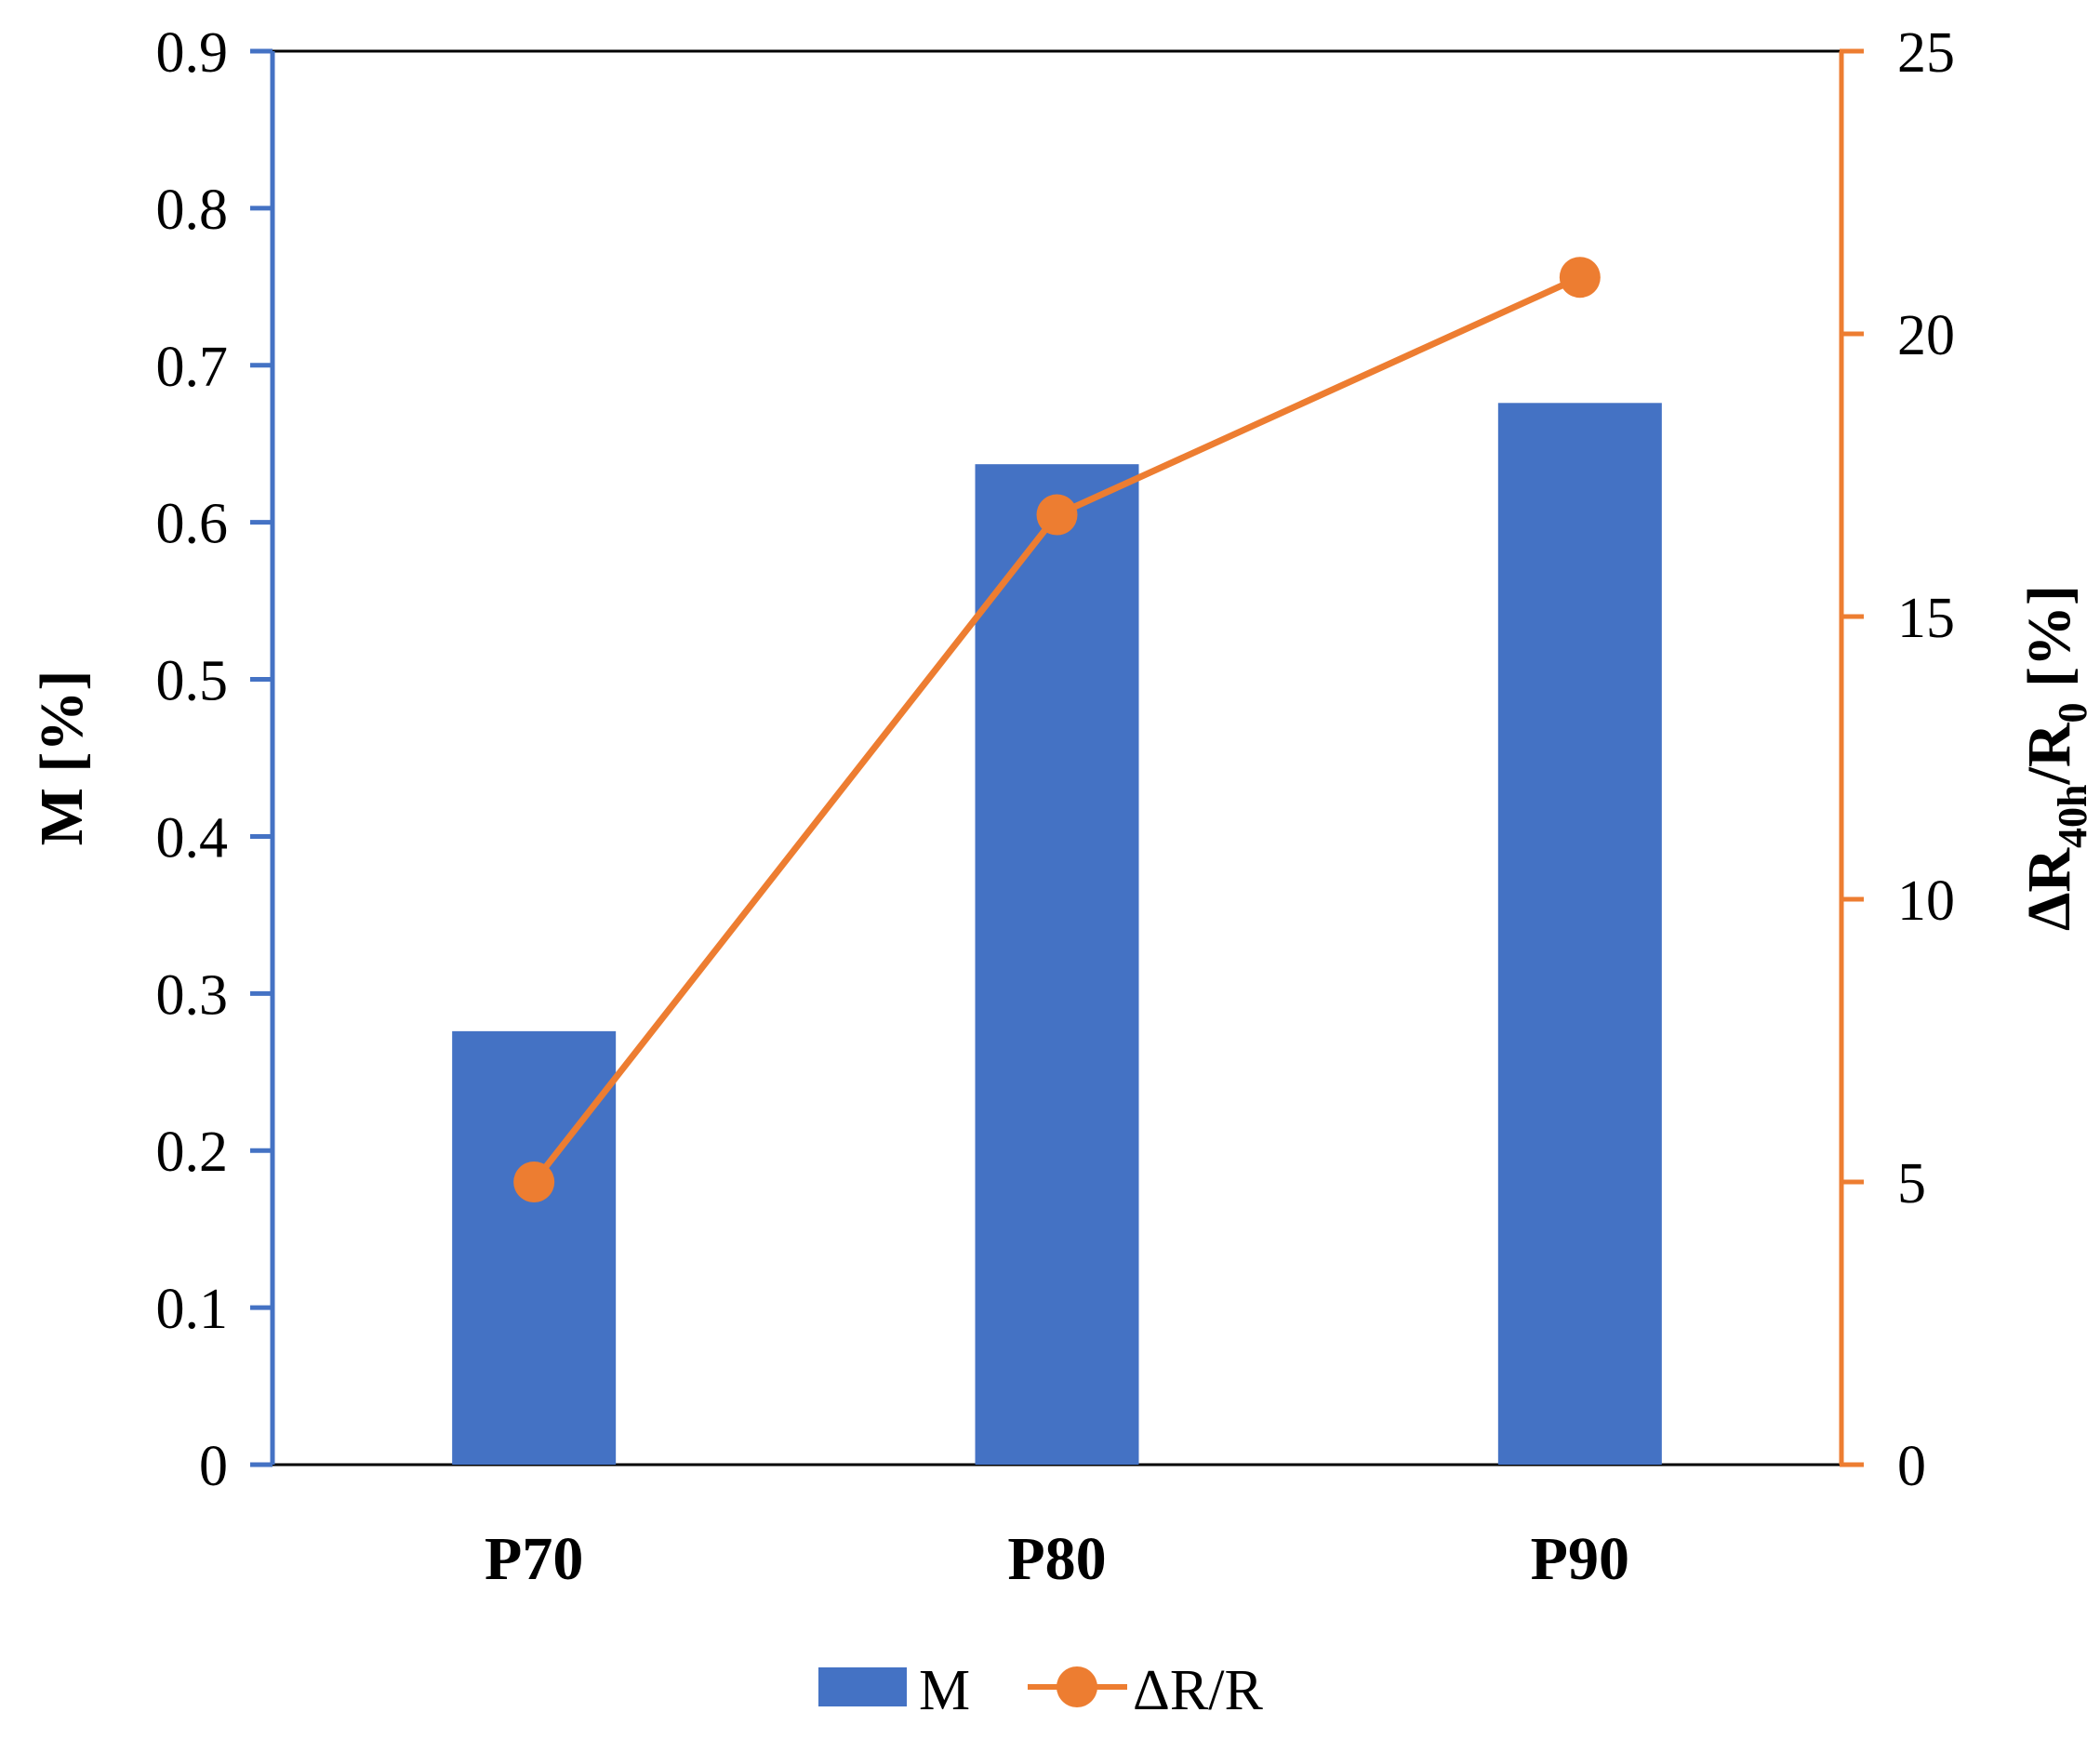 The image size is (2100, 1739). I want to click on legend-label-m: M, so click(945, 1690).